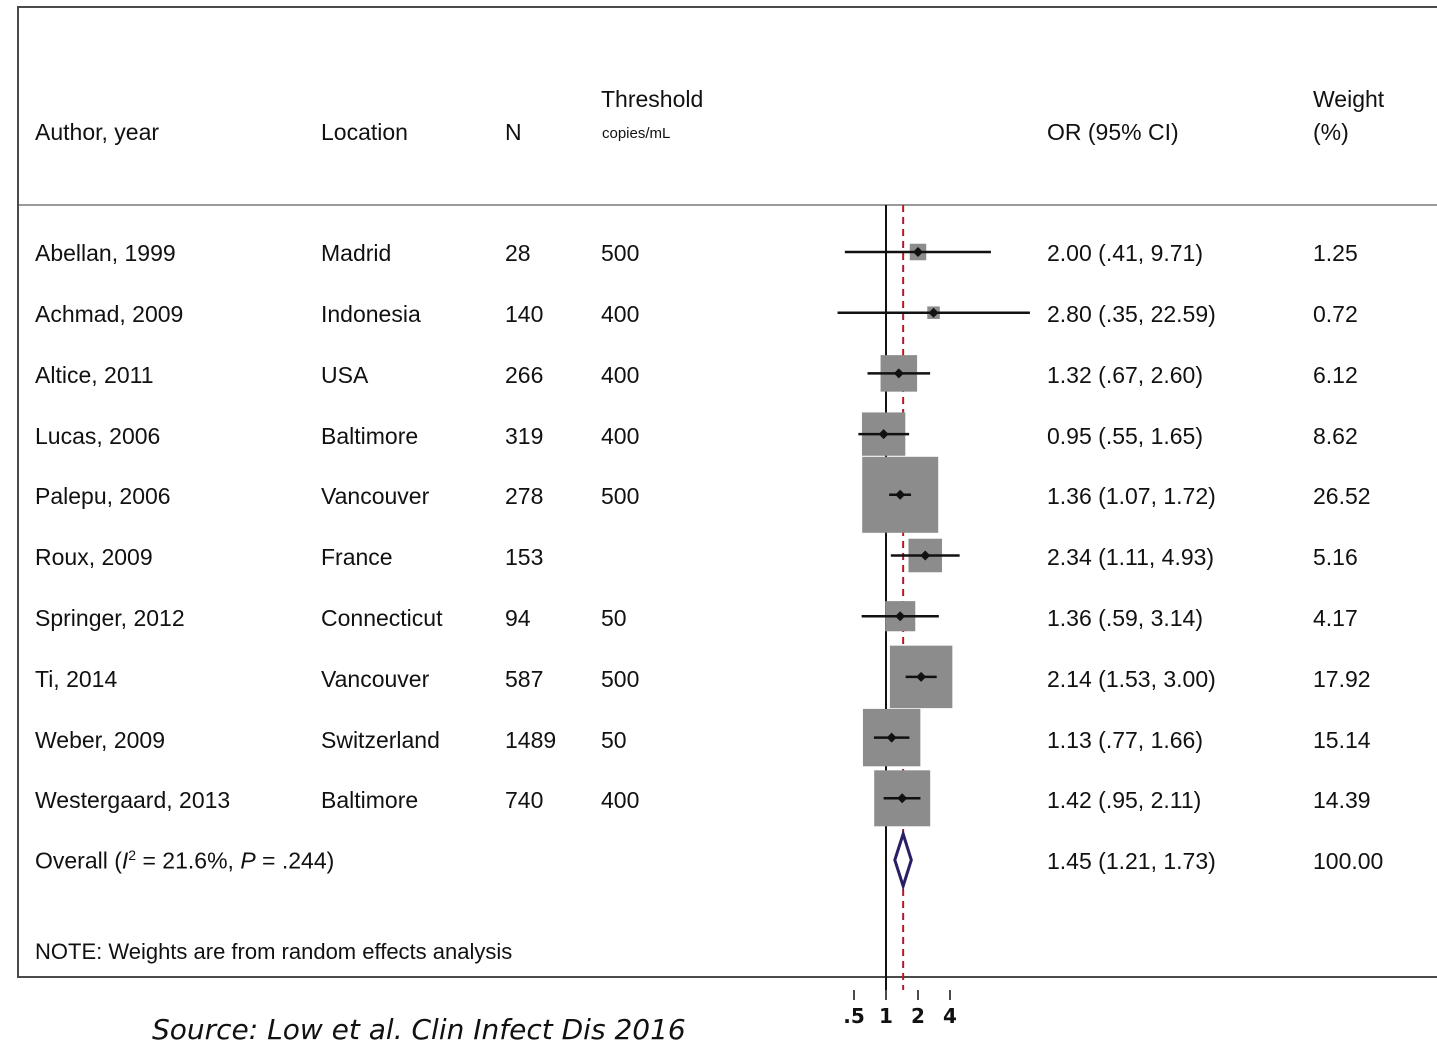  Describe the element at coordinates (97, 132) in the screenshot. I see `header-author: Author, year` at that location.